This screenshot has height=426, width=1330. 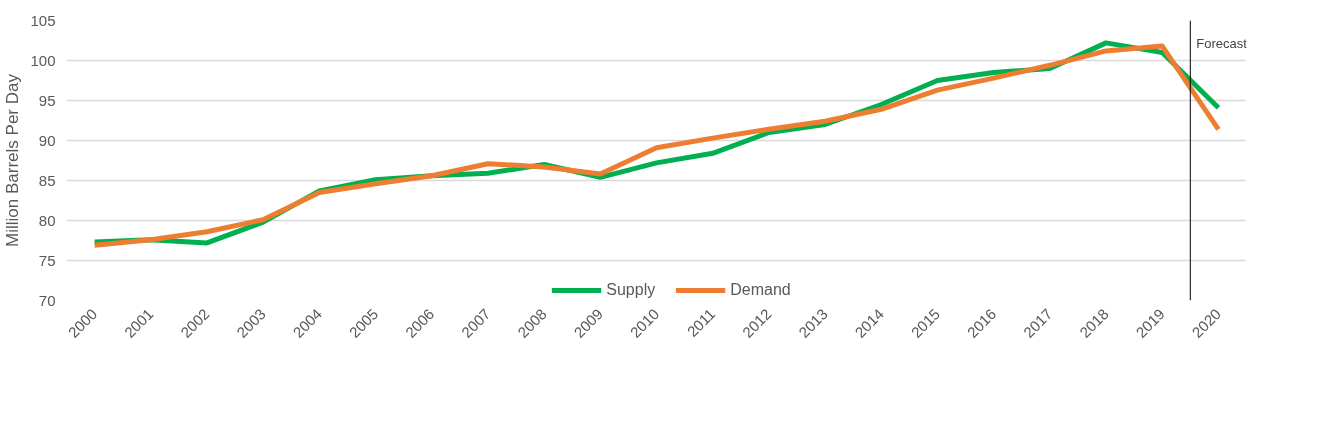 What do you see at coordinates (47, 300) in the screenshot?
I see `y-tick-label: 70` at bounding box center [47, 300].